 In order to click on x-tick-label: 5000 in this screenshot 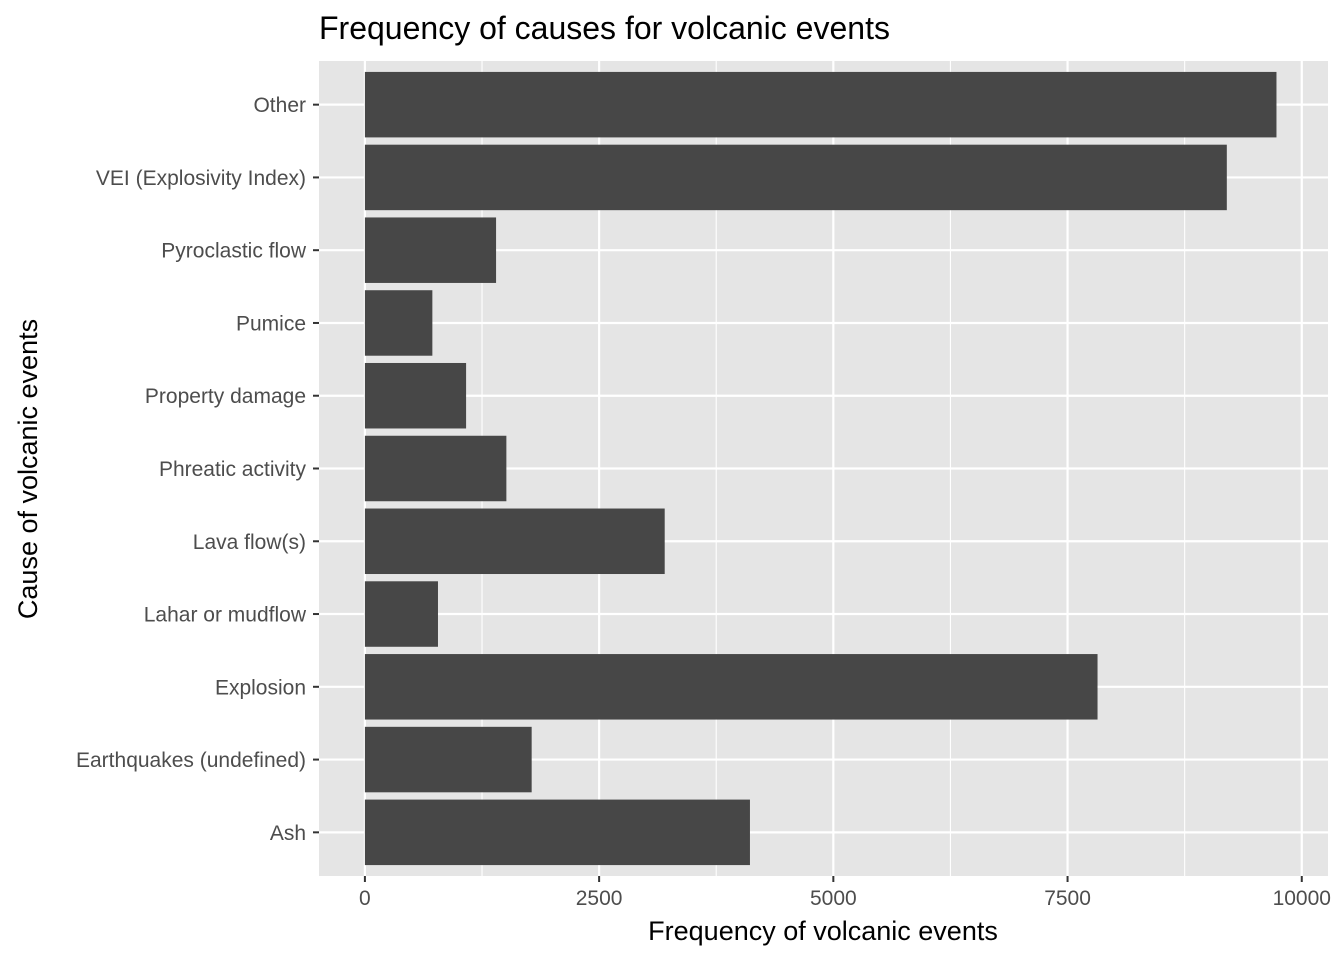, I will do `click(833, 898)`.